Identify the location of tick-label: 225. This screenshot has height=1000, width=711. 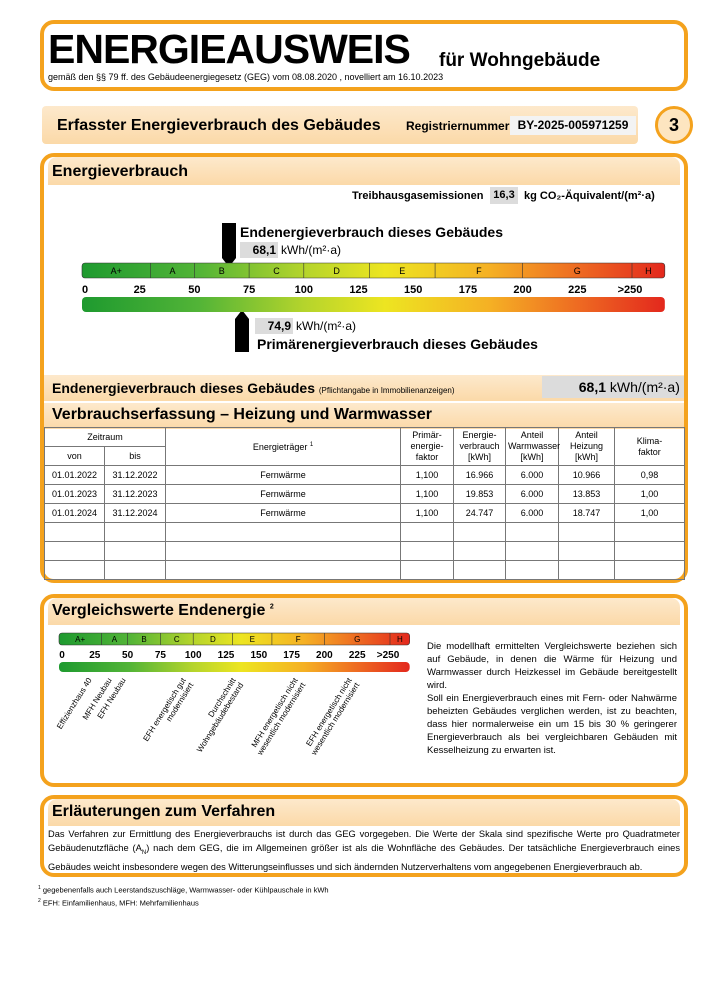
(577, 290).